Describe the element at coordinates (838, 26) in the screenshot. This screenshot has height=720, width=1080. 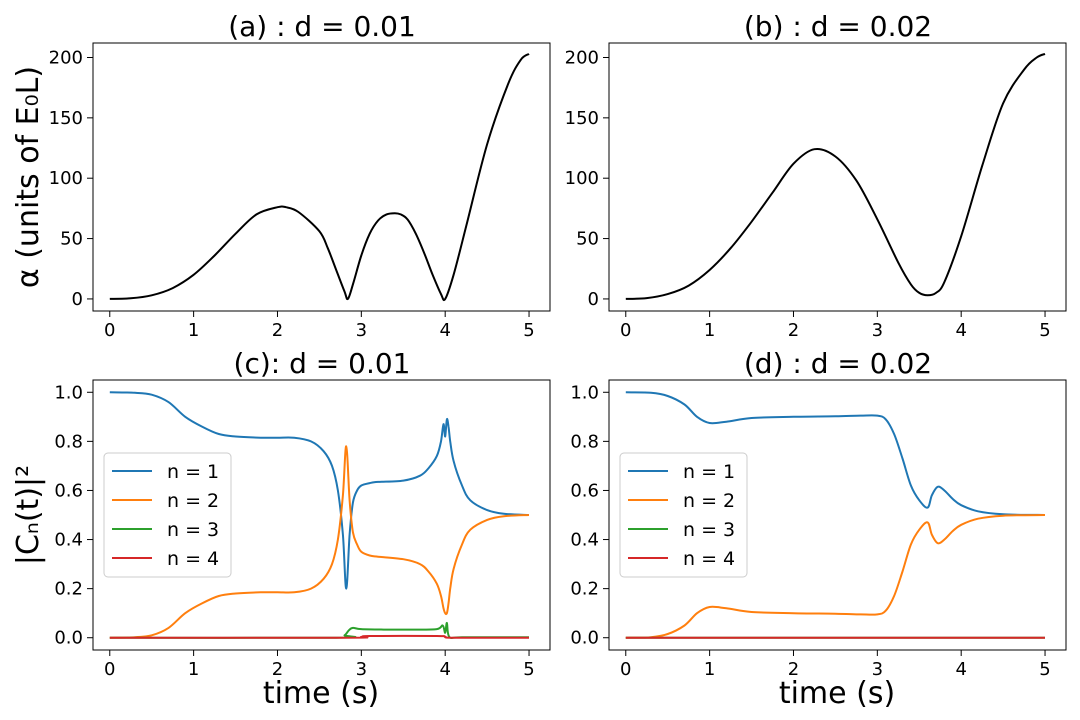
I see `panel-b-title: (b) : d = 0.02` at that location.